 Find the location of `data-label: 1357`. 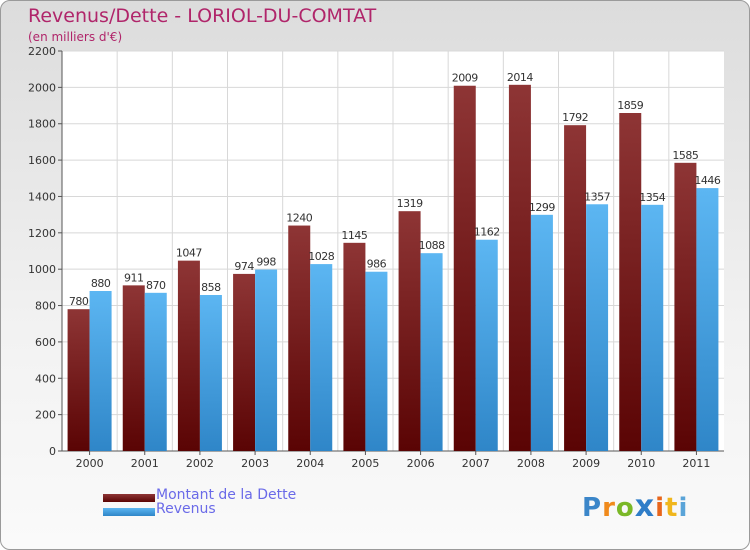

data-label: 1357 is located at coordinates (597, 196).